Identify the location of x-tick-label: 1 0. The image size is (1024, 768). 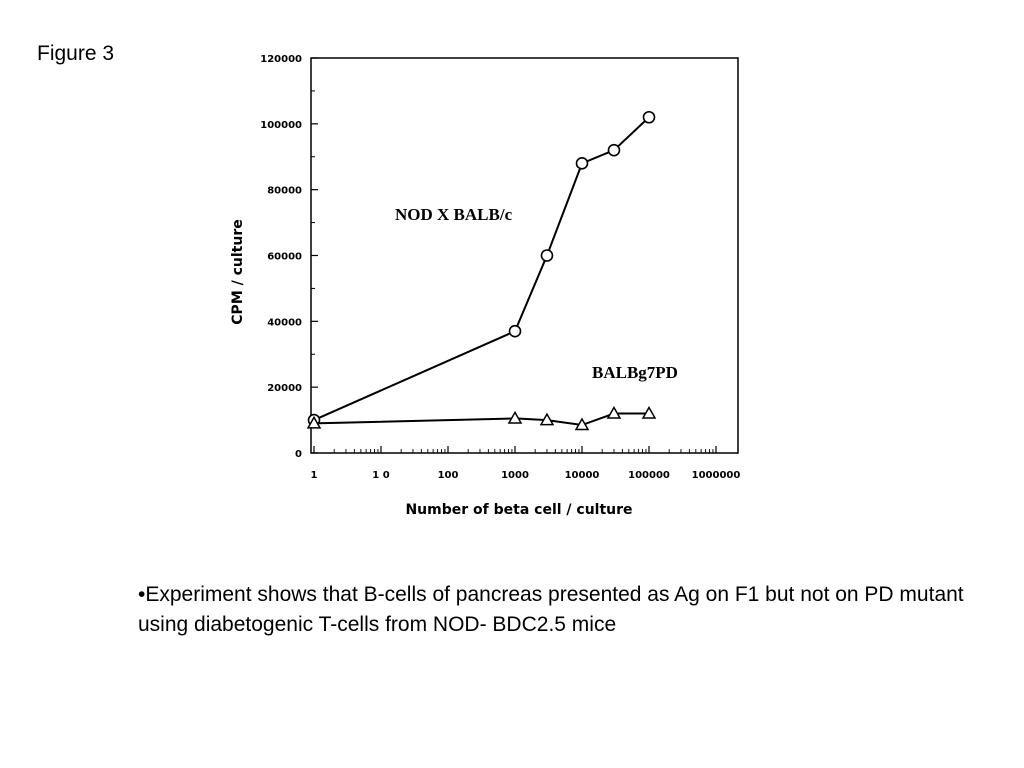
(380, 475).